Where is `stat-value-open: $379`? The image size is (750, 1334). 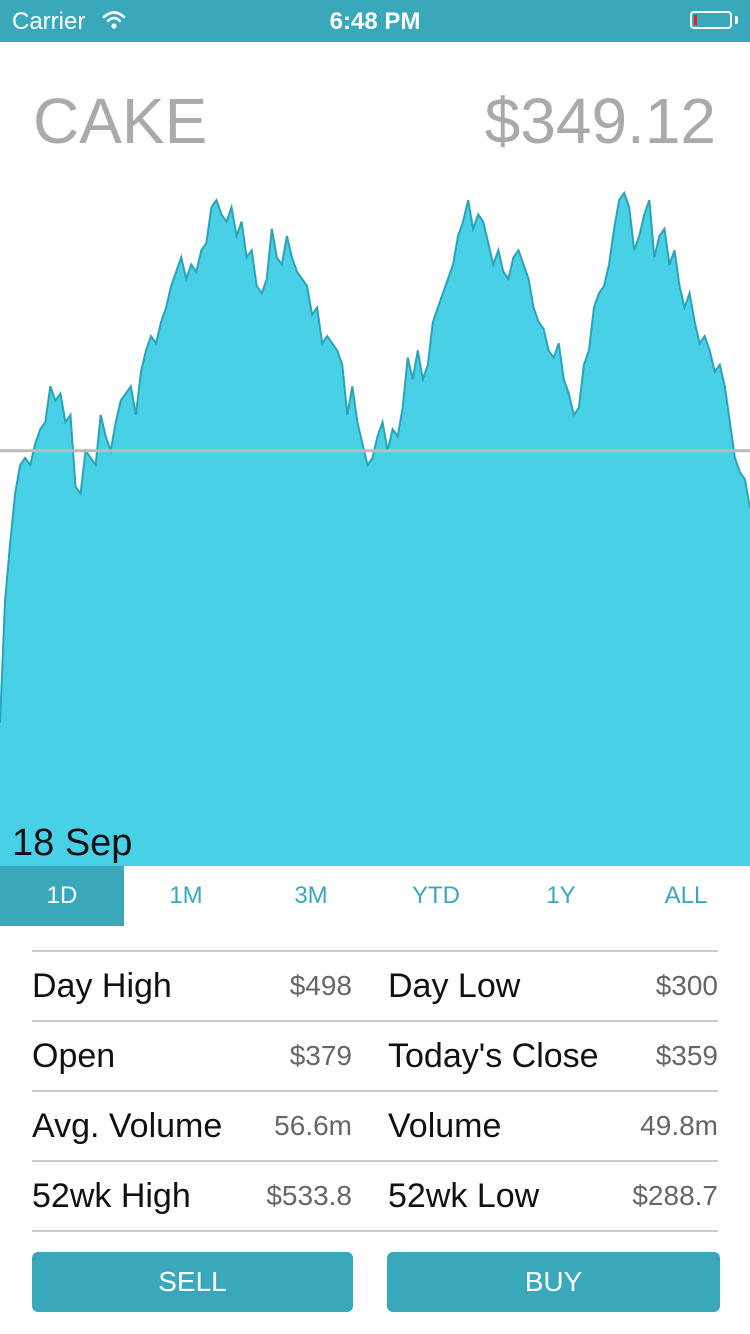
stat-value-open: $379 is located at coordinates (320, 1055).